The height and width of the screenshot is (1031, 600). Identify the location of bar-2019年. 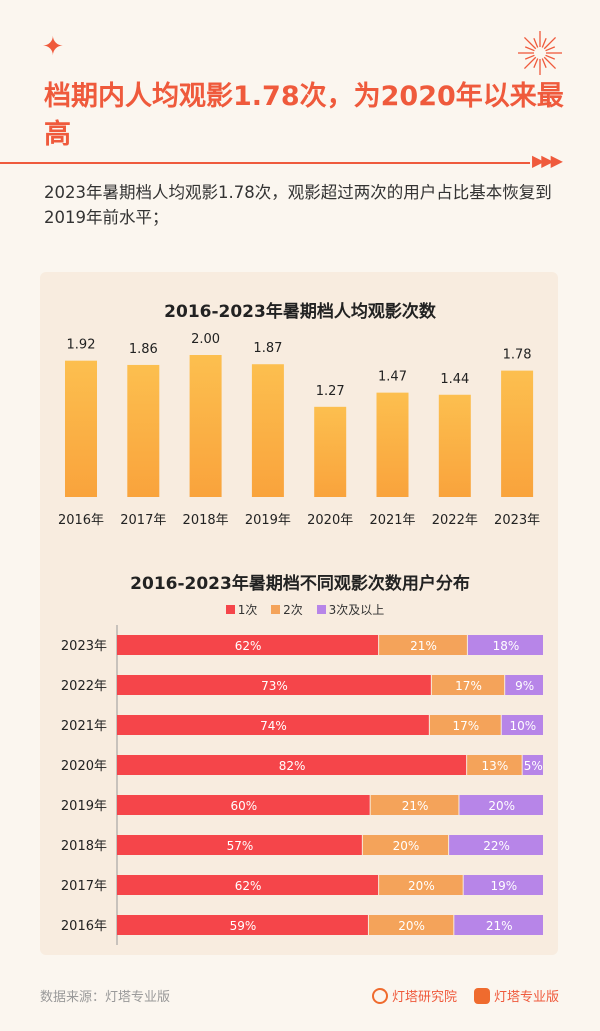
(267, 430).